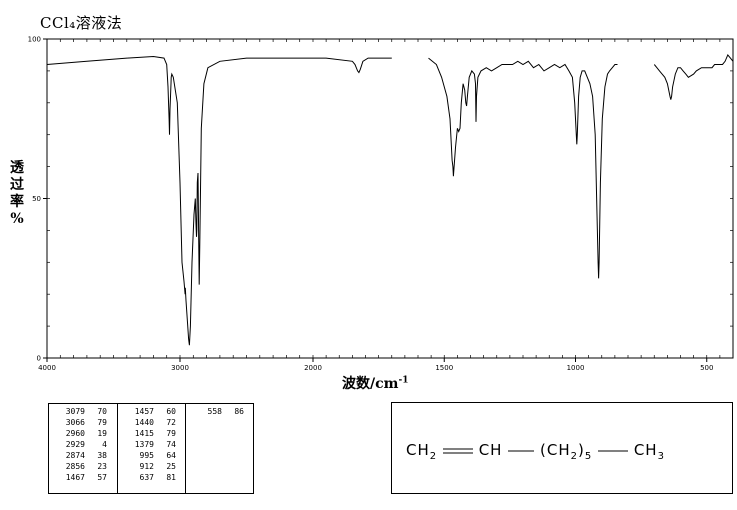  What do you see at coordinates (75, 455) in the screenshot?
I see `peak-wavenumber: 2874` at bounding box center [75, 455].